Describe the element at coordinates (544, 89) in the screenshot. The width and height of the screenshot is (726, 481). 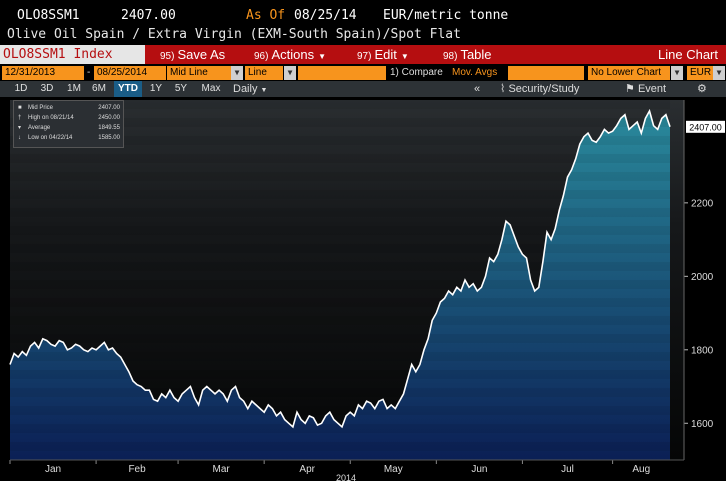
I see `security-study-label: Security/Study` at that location.